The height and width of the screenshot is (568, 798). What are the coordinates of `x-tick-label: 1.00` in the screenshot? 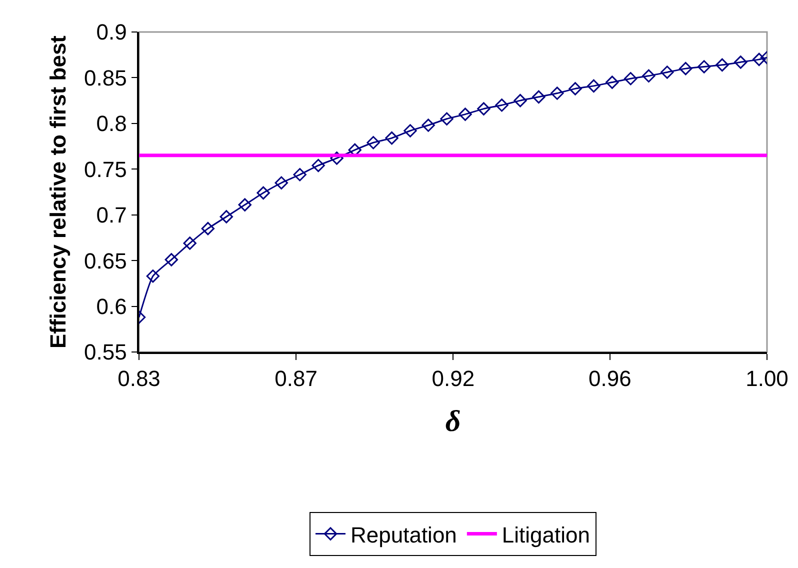 It's located at (767, 379).